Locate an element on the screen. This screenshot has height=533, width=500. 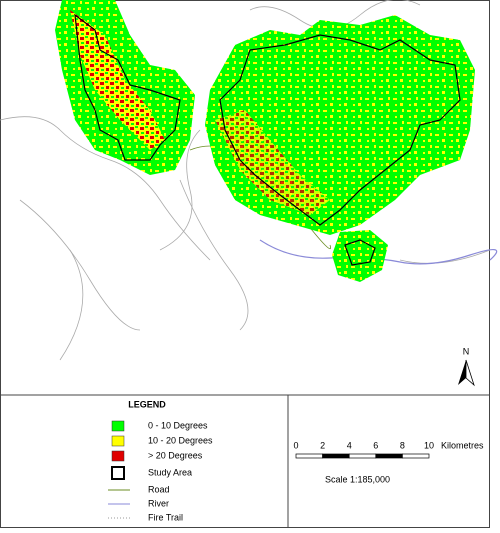
river is located at coordinates (378, 252).